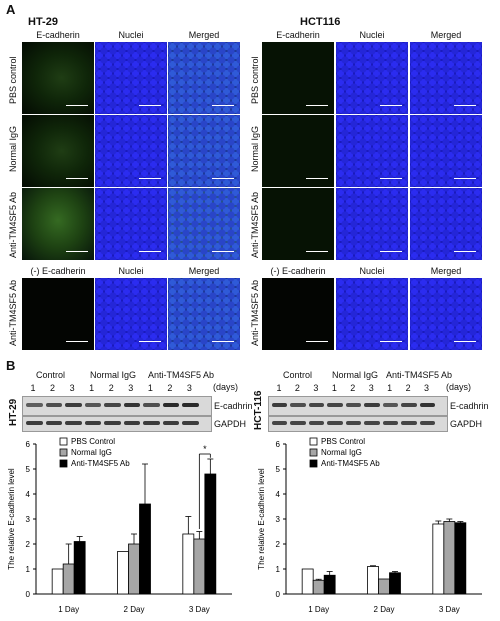  I want to click on row-label: Normal IgG, so click(255, 148).